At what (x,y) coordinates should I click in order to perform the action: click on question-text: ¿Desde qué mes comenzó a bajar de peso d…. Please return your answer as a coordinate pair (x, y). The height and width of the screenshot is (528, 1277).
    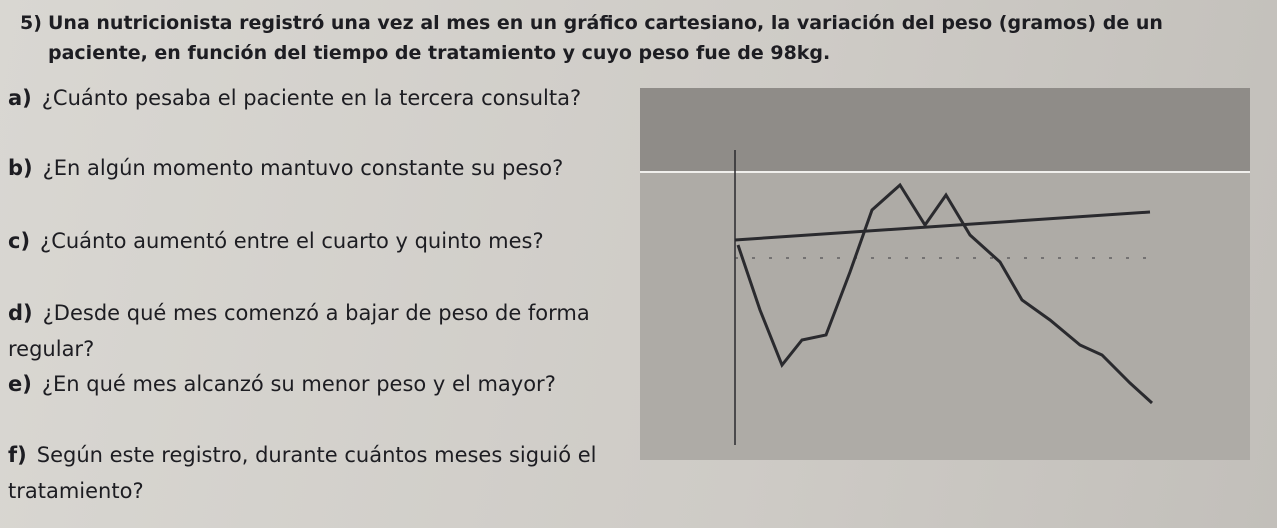
    Looking at the image, I should click on (299, 331).